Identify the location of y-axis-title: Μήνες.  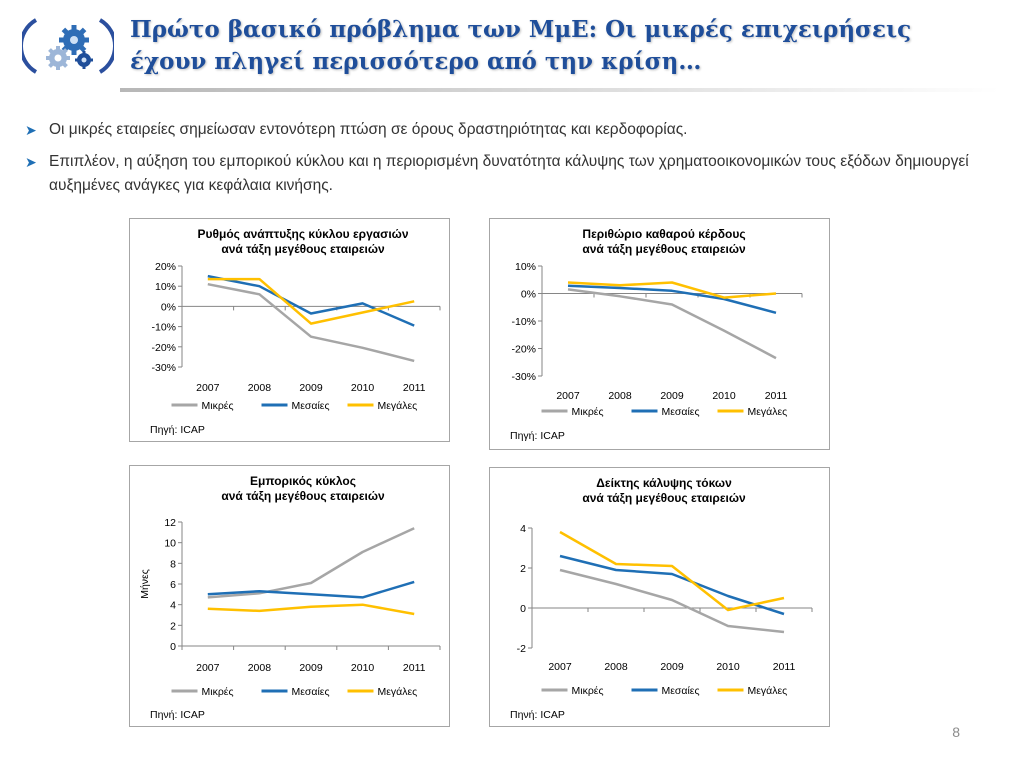
(145, 584).